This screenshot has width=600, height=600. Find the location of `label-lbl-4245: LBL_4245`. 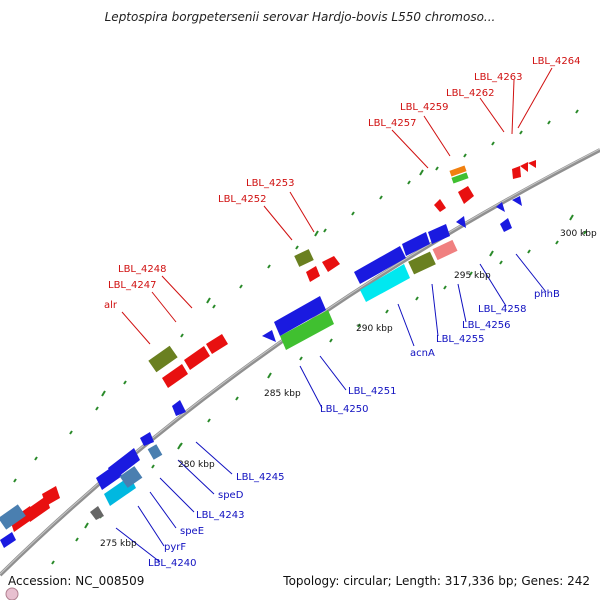

label-lbl-4245: LBL_4245 is located at coordinates (260, 477).